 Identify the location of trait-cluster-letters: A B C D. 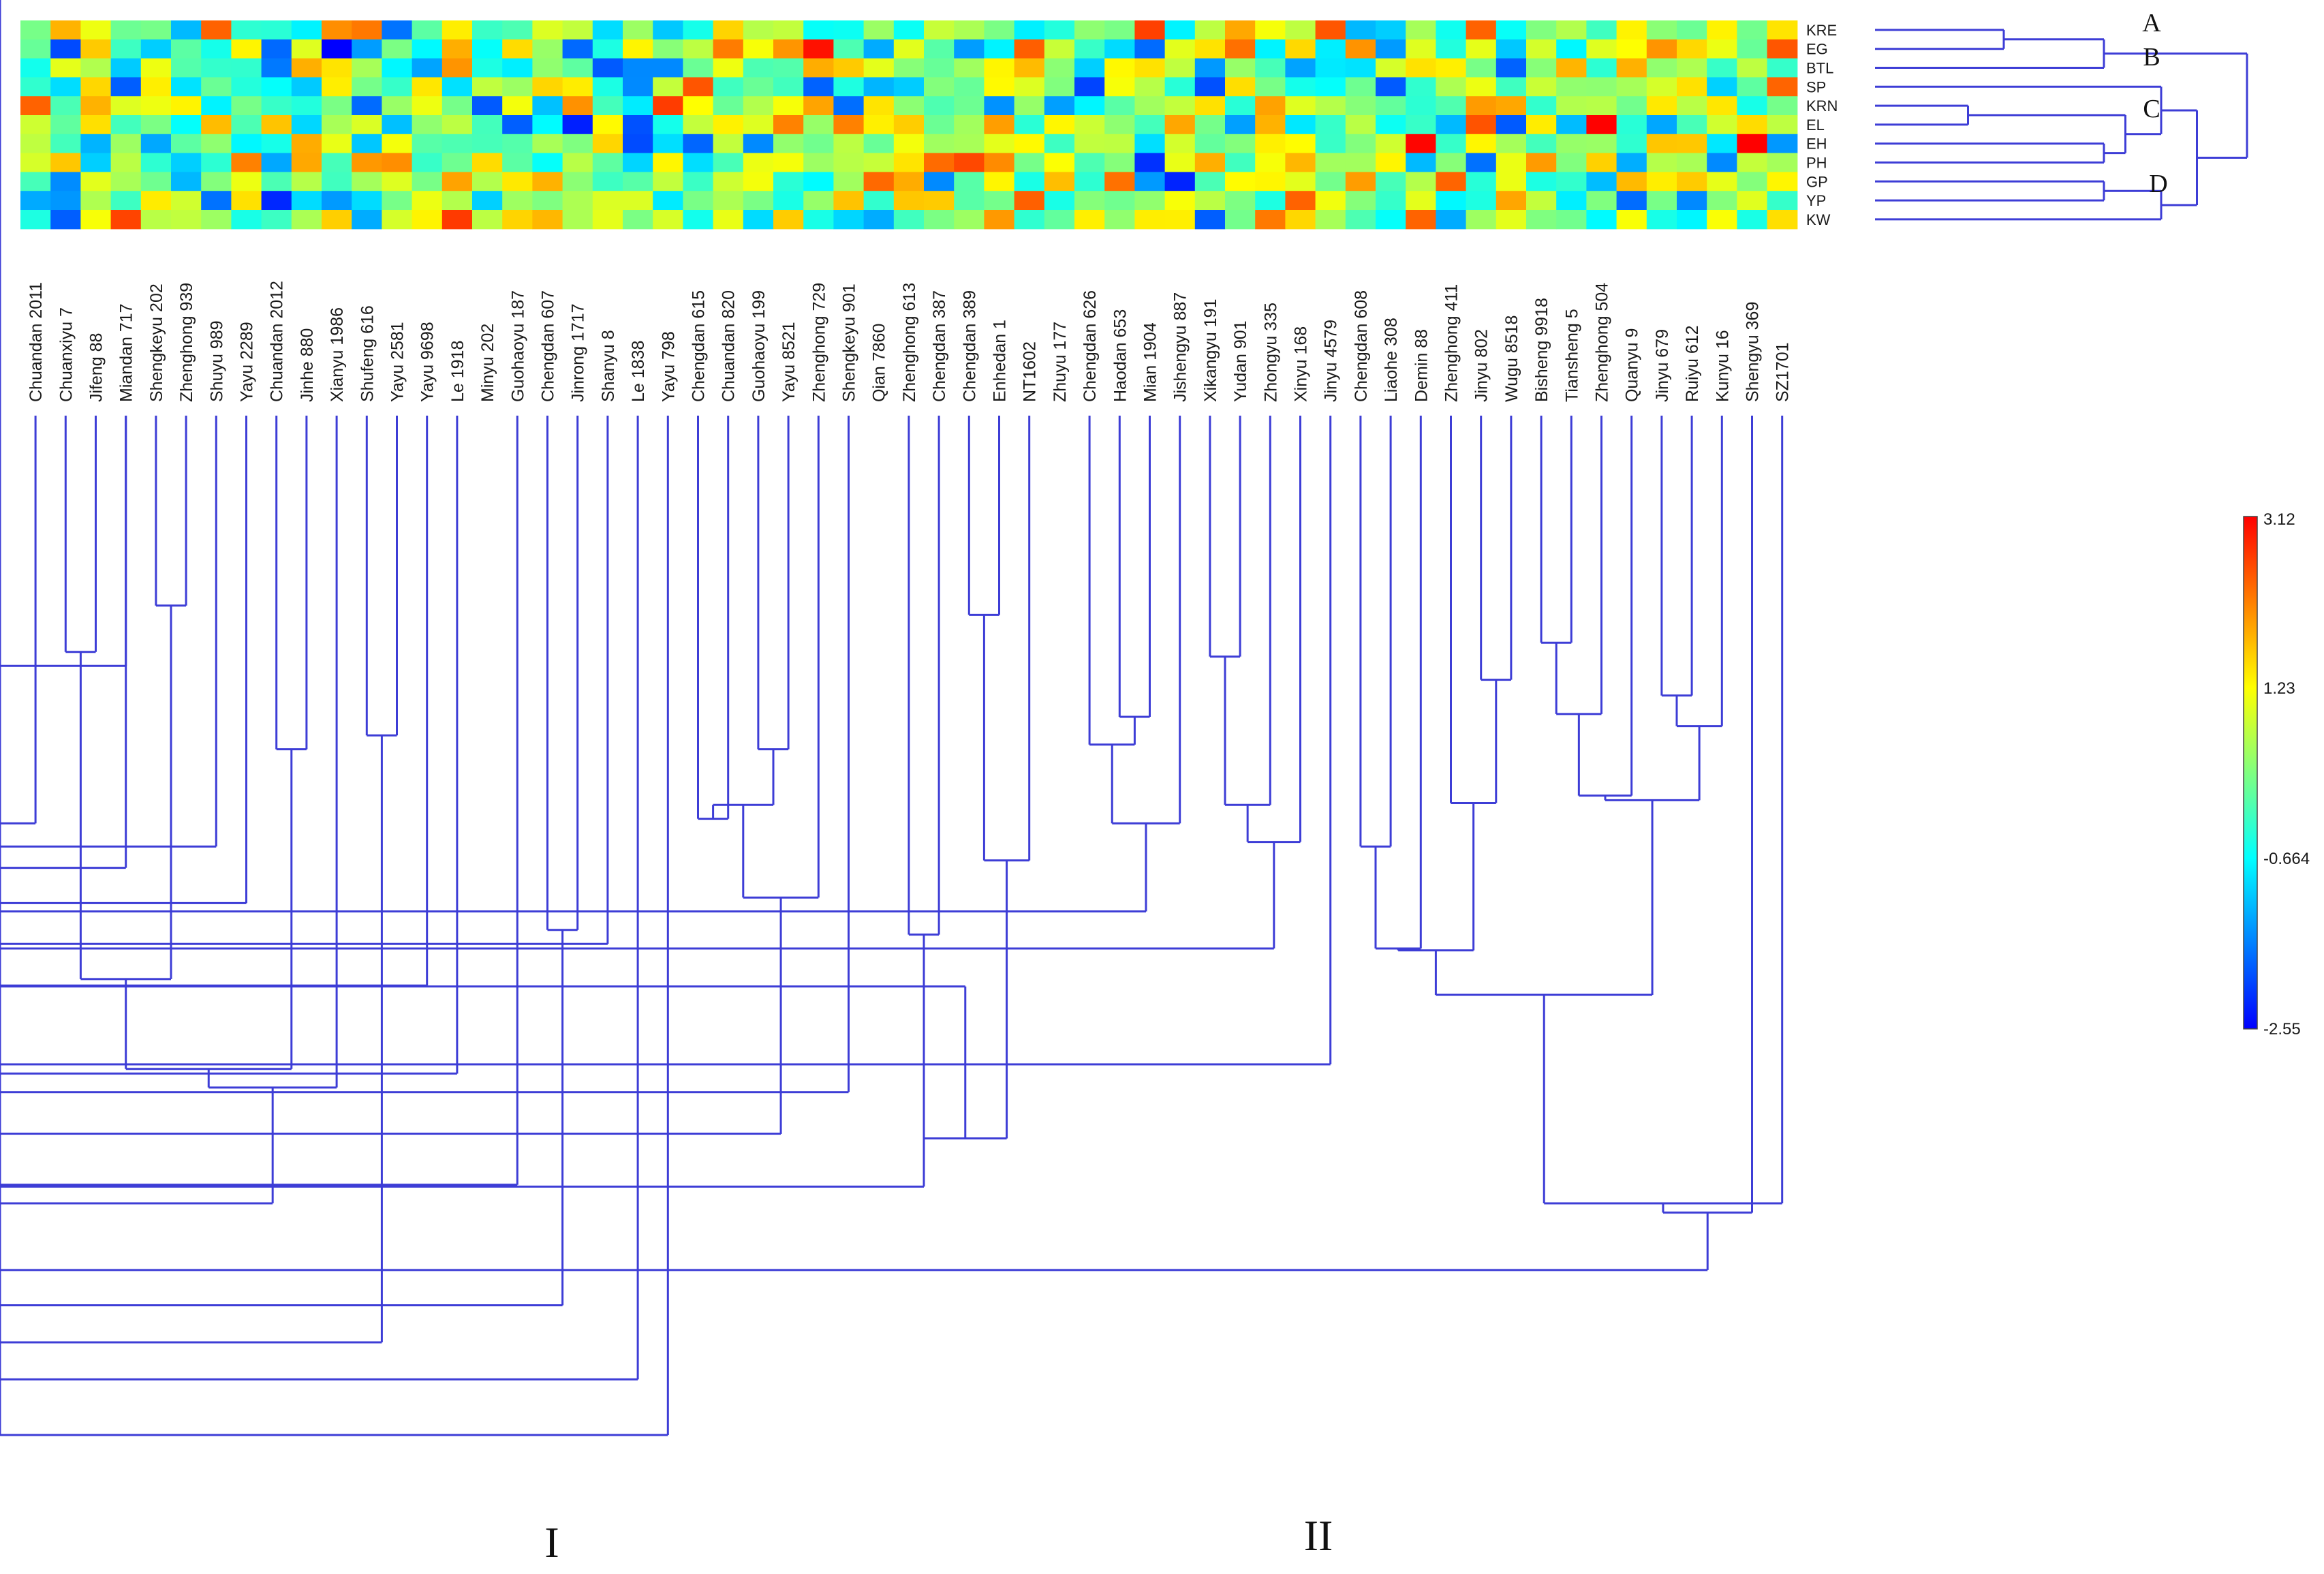
(2155, 104).